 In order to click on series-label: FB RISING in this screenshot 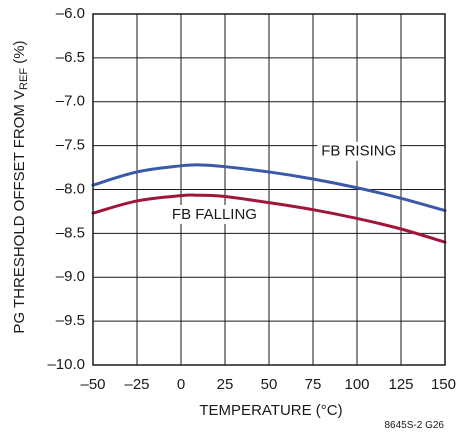, I will do `click(358, 151)`.